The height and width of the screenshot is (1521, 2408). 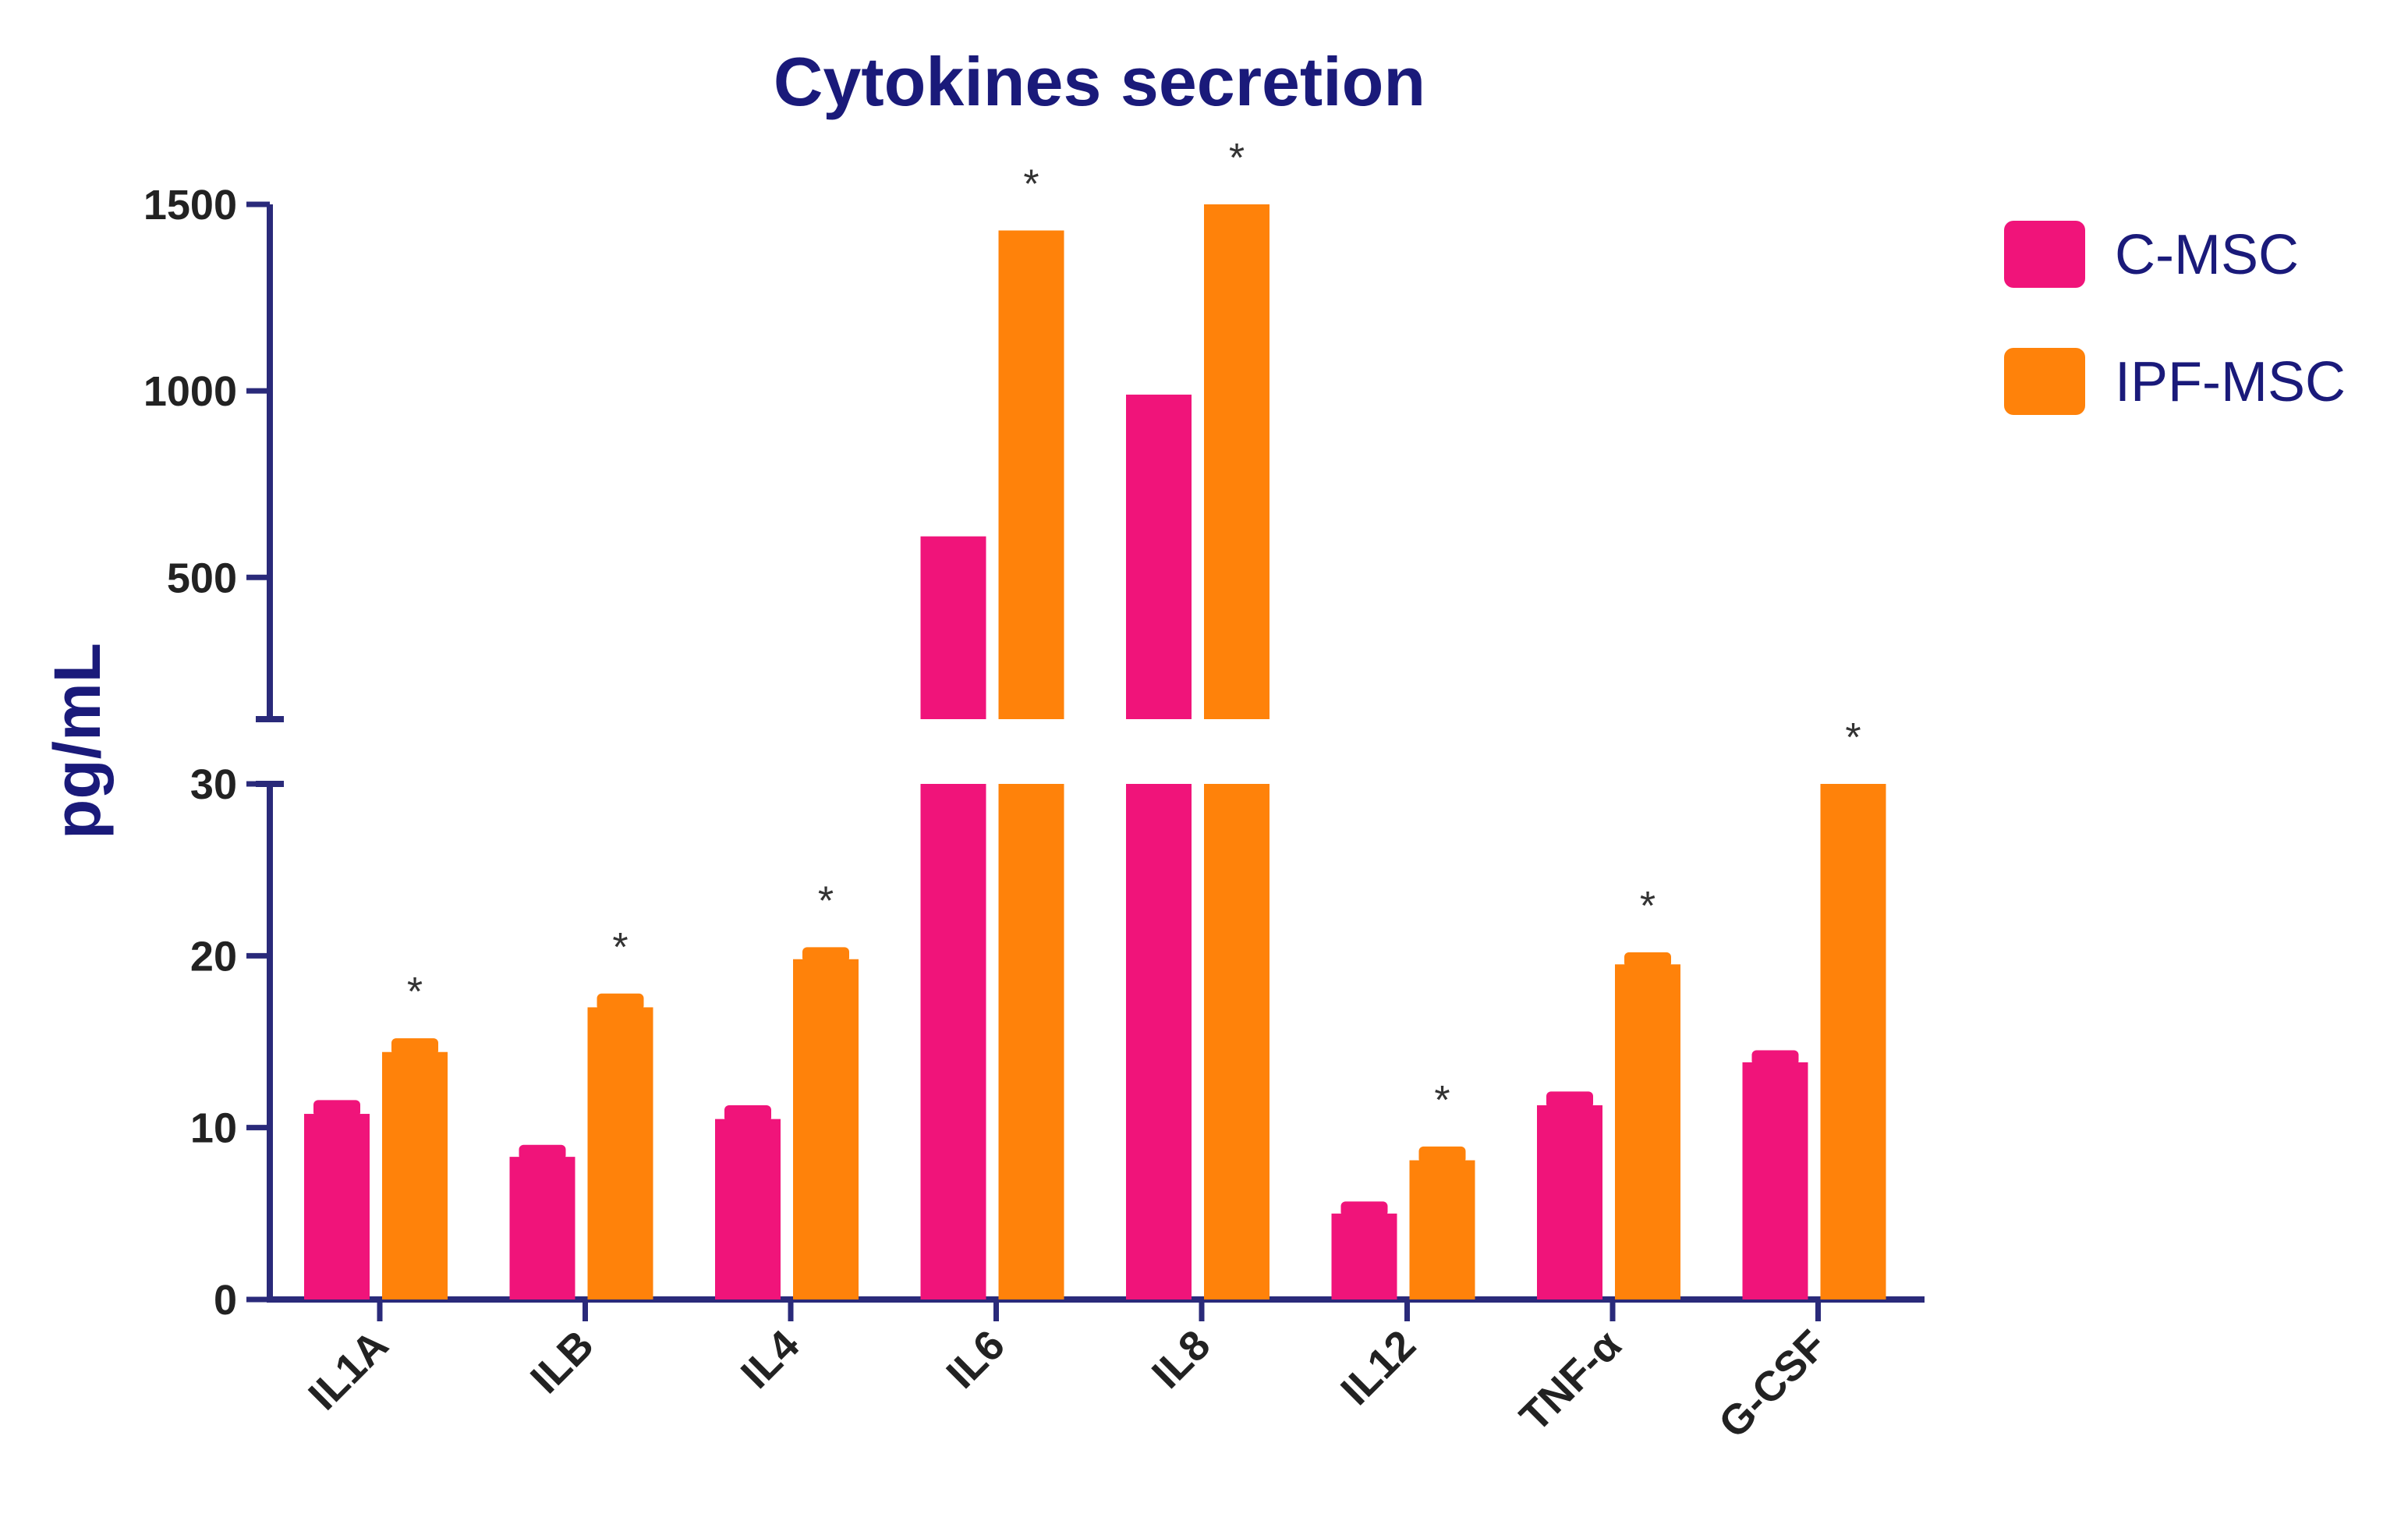 What do you see at coordinates (1181, 1359) in the screenshot?
I see `category-label: IL8` at bounding box center [1181, 1359].